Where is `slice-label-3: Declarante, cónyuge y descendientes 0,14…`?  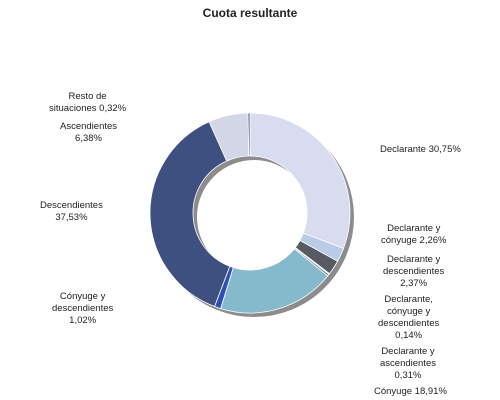
slice-label-3: Declarante, cónyuge y descendientes 0,14… is located at coordinates (409, 317).